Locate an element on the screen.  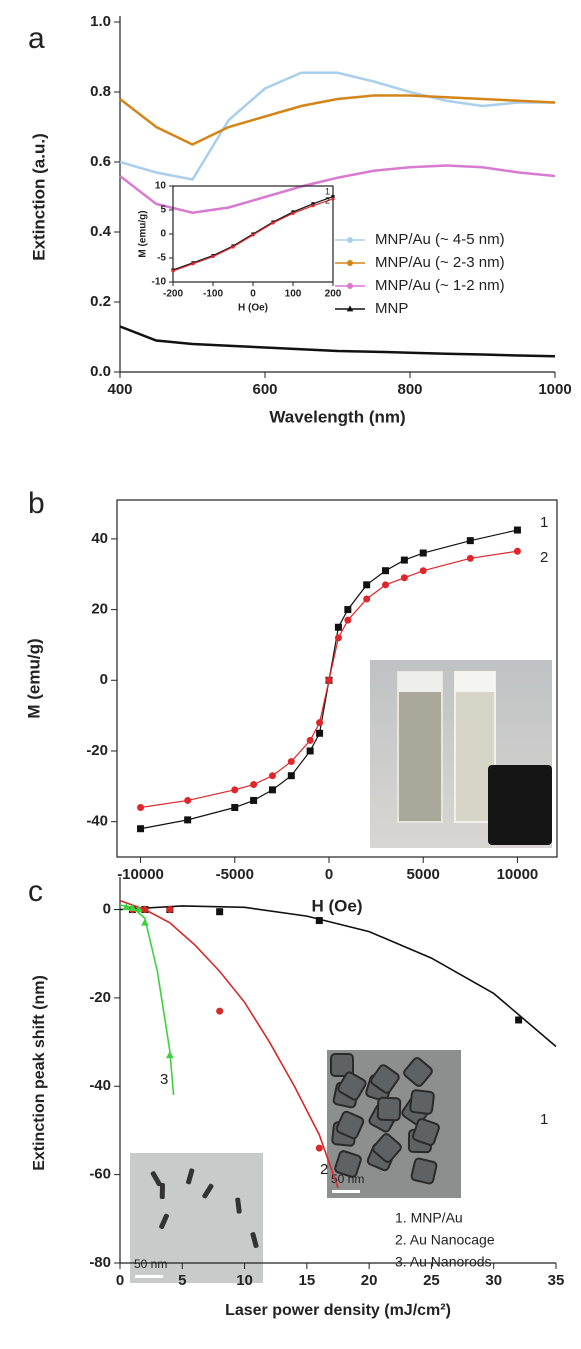
y-tick-label: 10 is located at coordinates (161, 186).